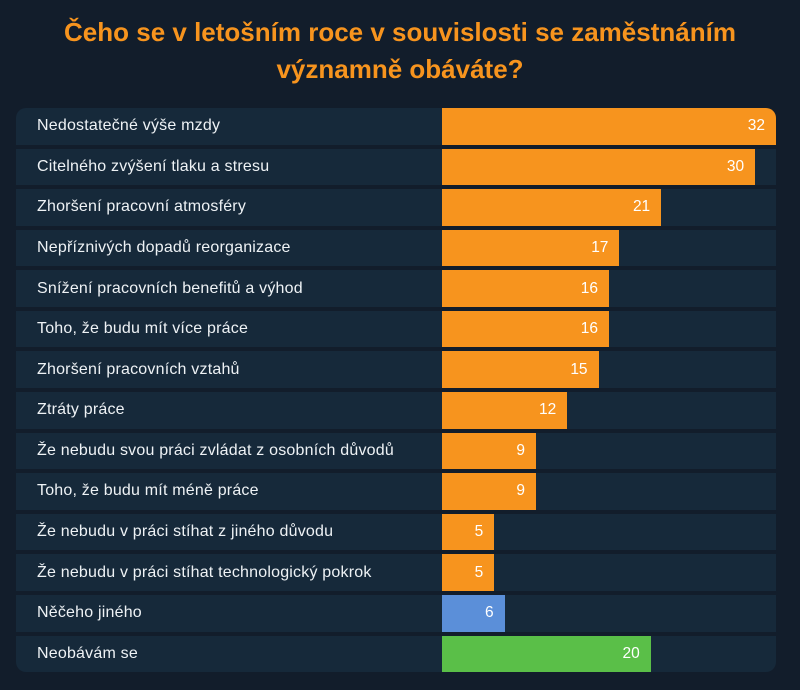 Image resolution: width=800 pixels, height=690 pixels. What do you see at coordinates (142, 207) in the screenshot?
I see `category-label: Zhoršení pracovní atmosféry` at bounding box center [142, 207].